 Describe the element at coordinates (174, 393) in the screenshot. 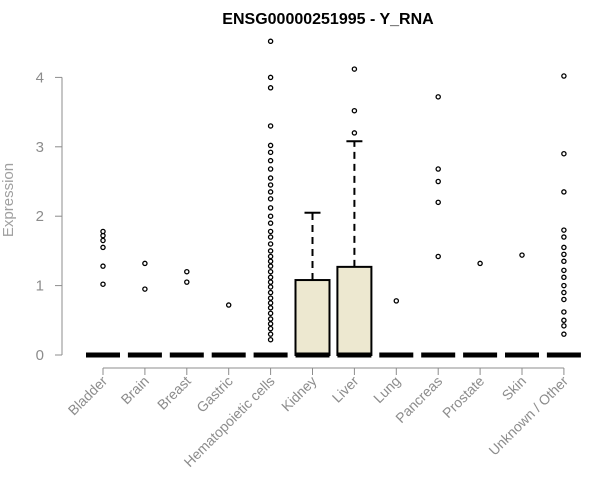

I see `x-tick-label: Breast` at that location.